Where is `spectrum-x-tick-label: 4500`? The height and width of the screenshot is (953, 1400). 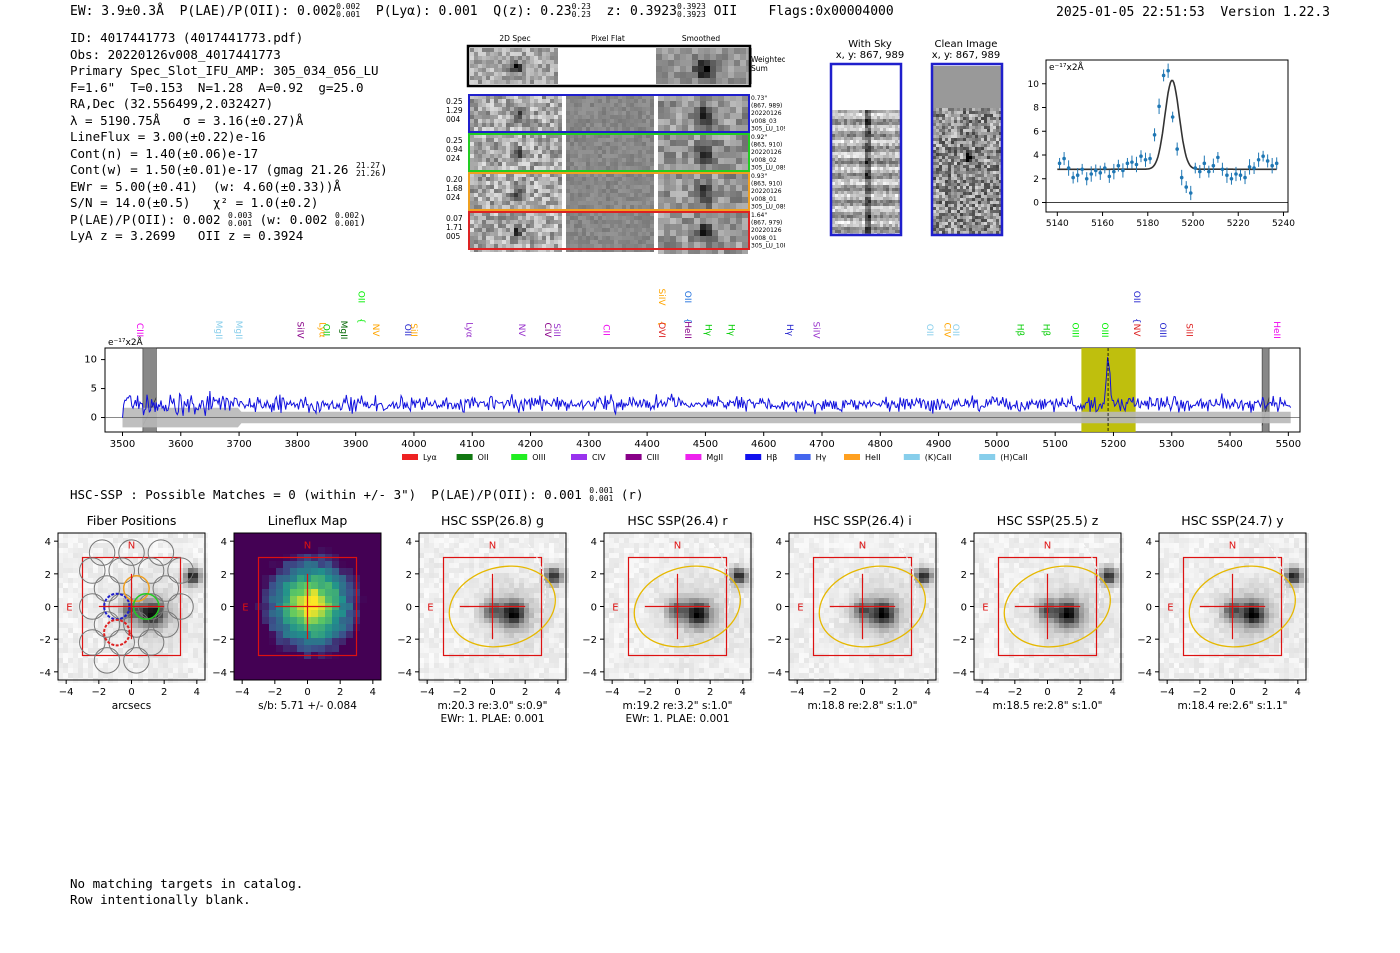
spectrum-x-tick-label: 4500 is located at coordinates (705, 444).